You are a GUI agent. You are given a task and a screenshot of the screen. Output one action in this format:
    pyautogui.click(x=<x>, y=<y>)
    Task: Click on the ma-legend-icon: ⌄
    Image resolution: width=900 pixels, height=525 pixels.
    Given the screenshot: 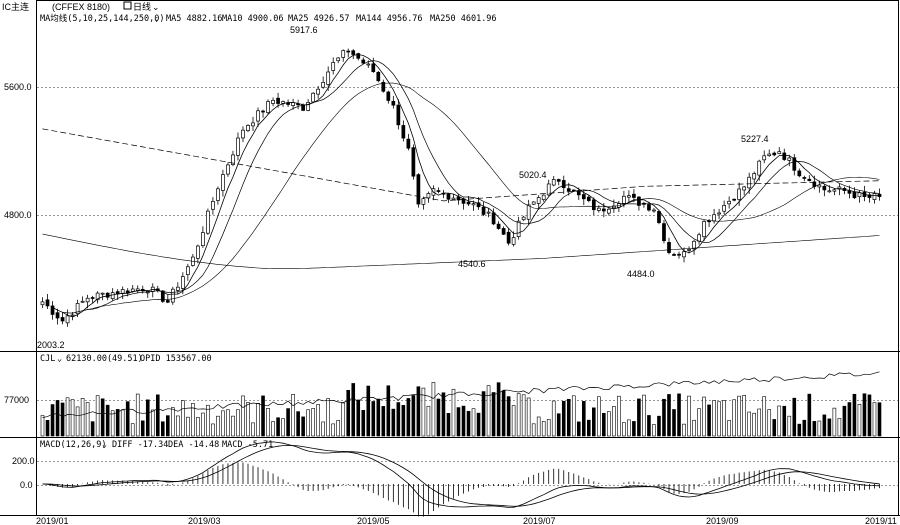 What is the action you would take?
    pyautogui.click(x=156, y=19)
    